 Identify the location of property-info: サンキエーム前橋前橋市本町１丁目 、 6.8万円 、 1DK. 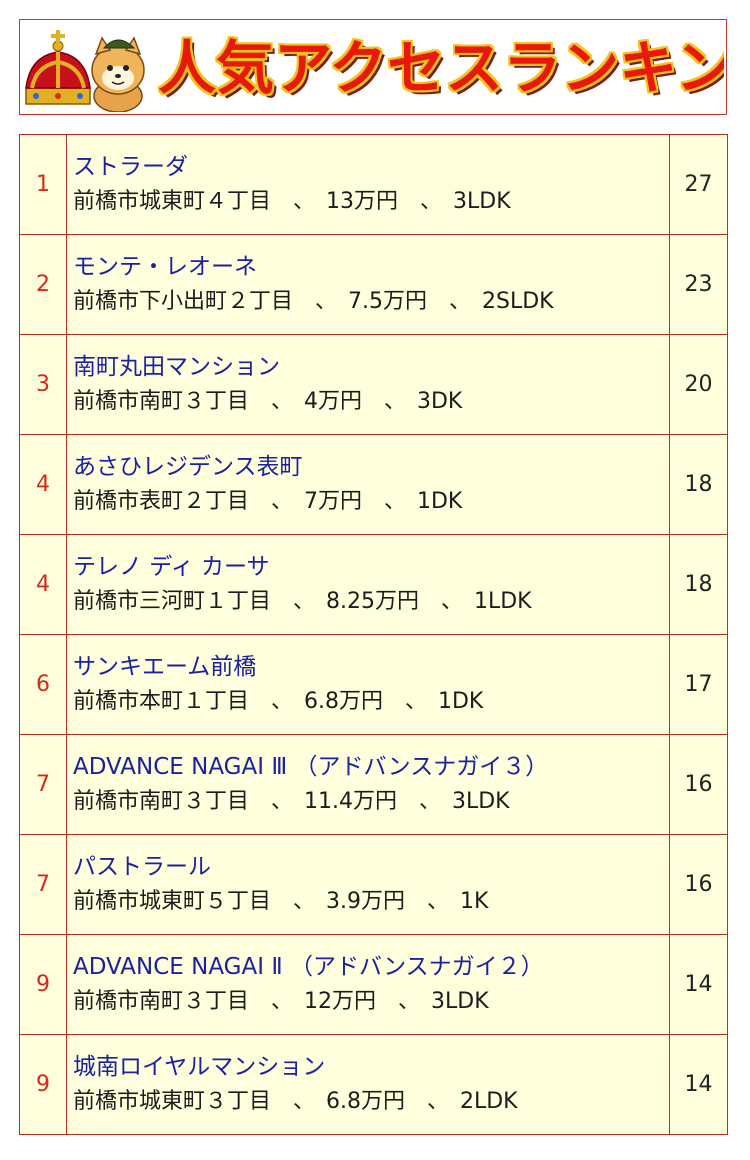
(368, 684).